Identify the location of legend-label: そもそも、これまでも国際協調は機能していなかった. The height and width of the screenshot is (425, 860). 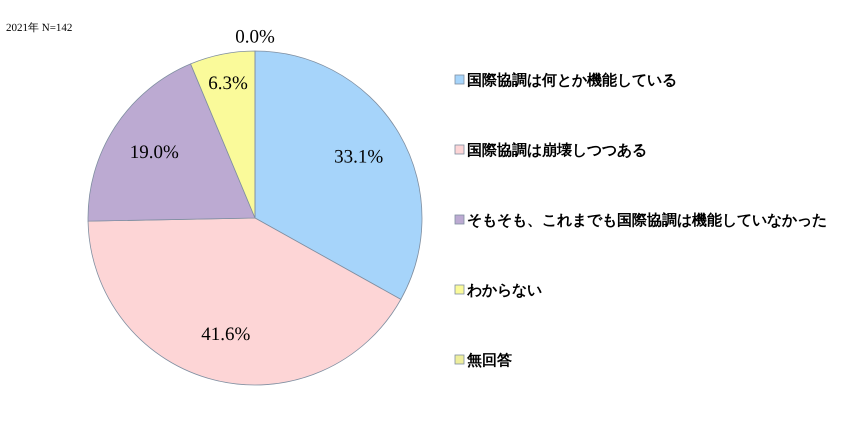
(647, 220).